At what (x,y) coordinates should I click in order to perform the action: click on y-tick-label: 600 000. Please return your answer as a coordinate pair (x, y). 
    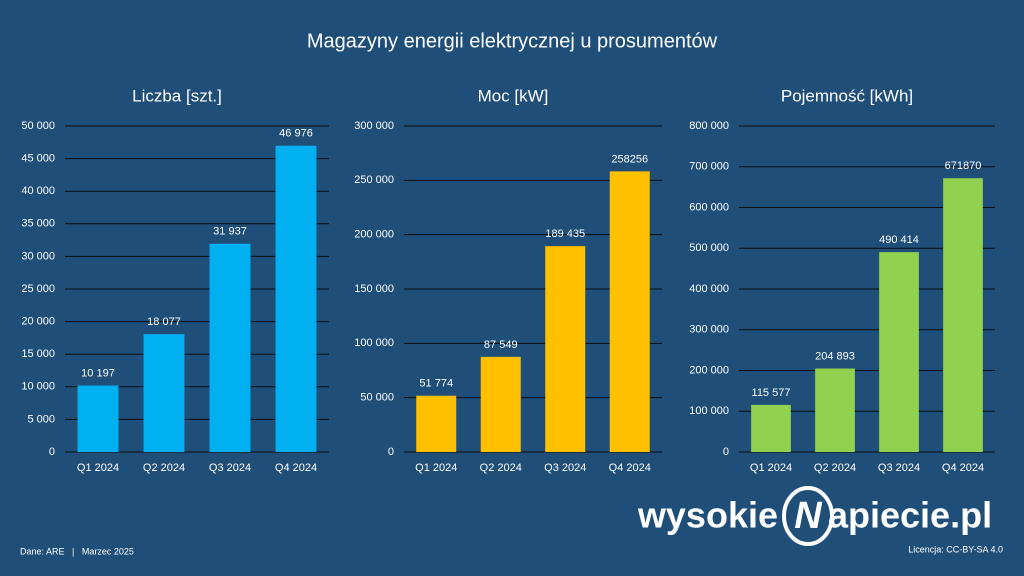
    Looking at the image, I should click on (709, 207).